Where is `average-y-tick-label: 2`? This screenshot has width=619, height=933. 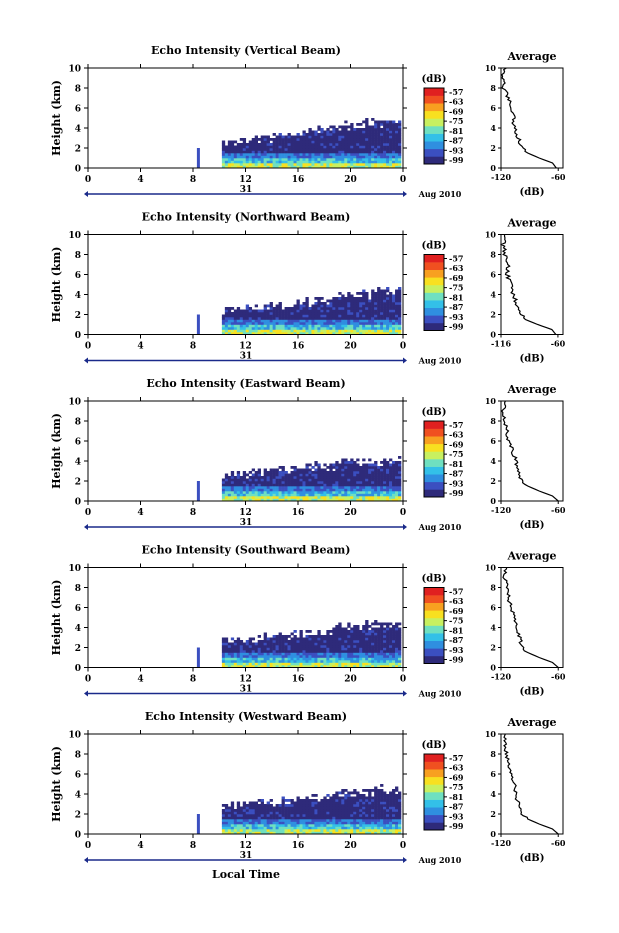
average-y-tick-label: 2 is located at coordinates (493, 648).